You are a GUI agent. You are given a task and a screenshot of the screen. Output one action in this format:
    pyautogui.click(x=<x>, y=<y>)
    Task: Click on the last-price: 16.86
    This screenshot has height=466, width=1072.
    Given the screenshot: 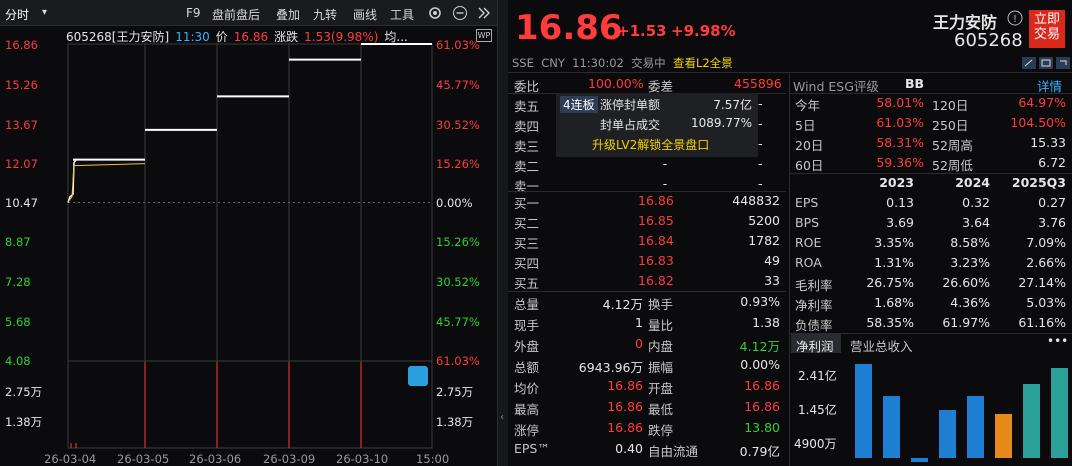 What is the action you would take?
    pyautogui.click(x=569, y=28)
    